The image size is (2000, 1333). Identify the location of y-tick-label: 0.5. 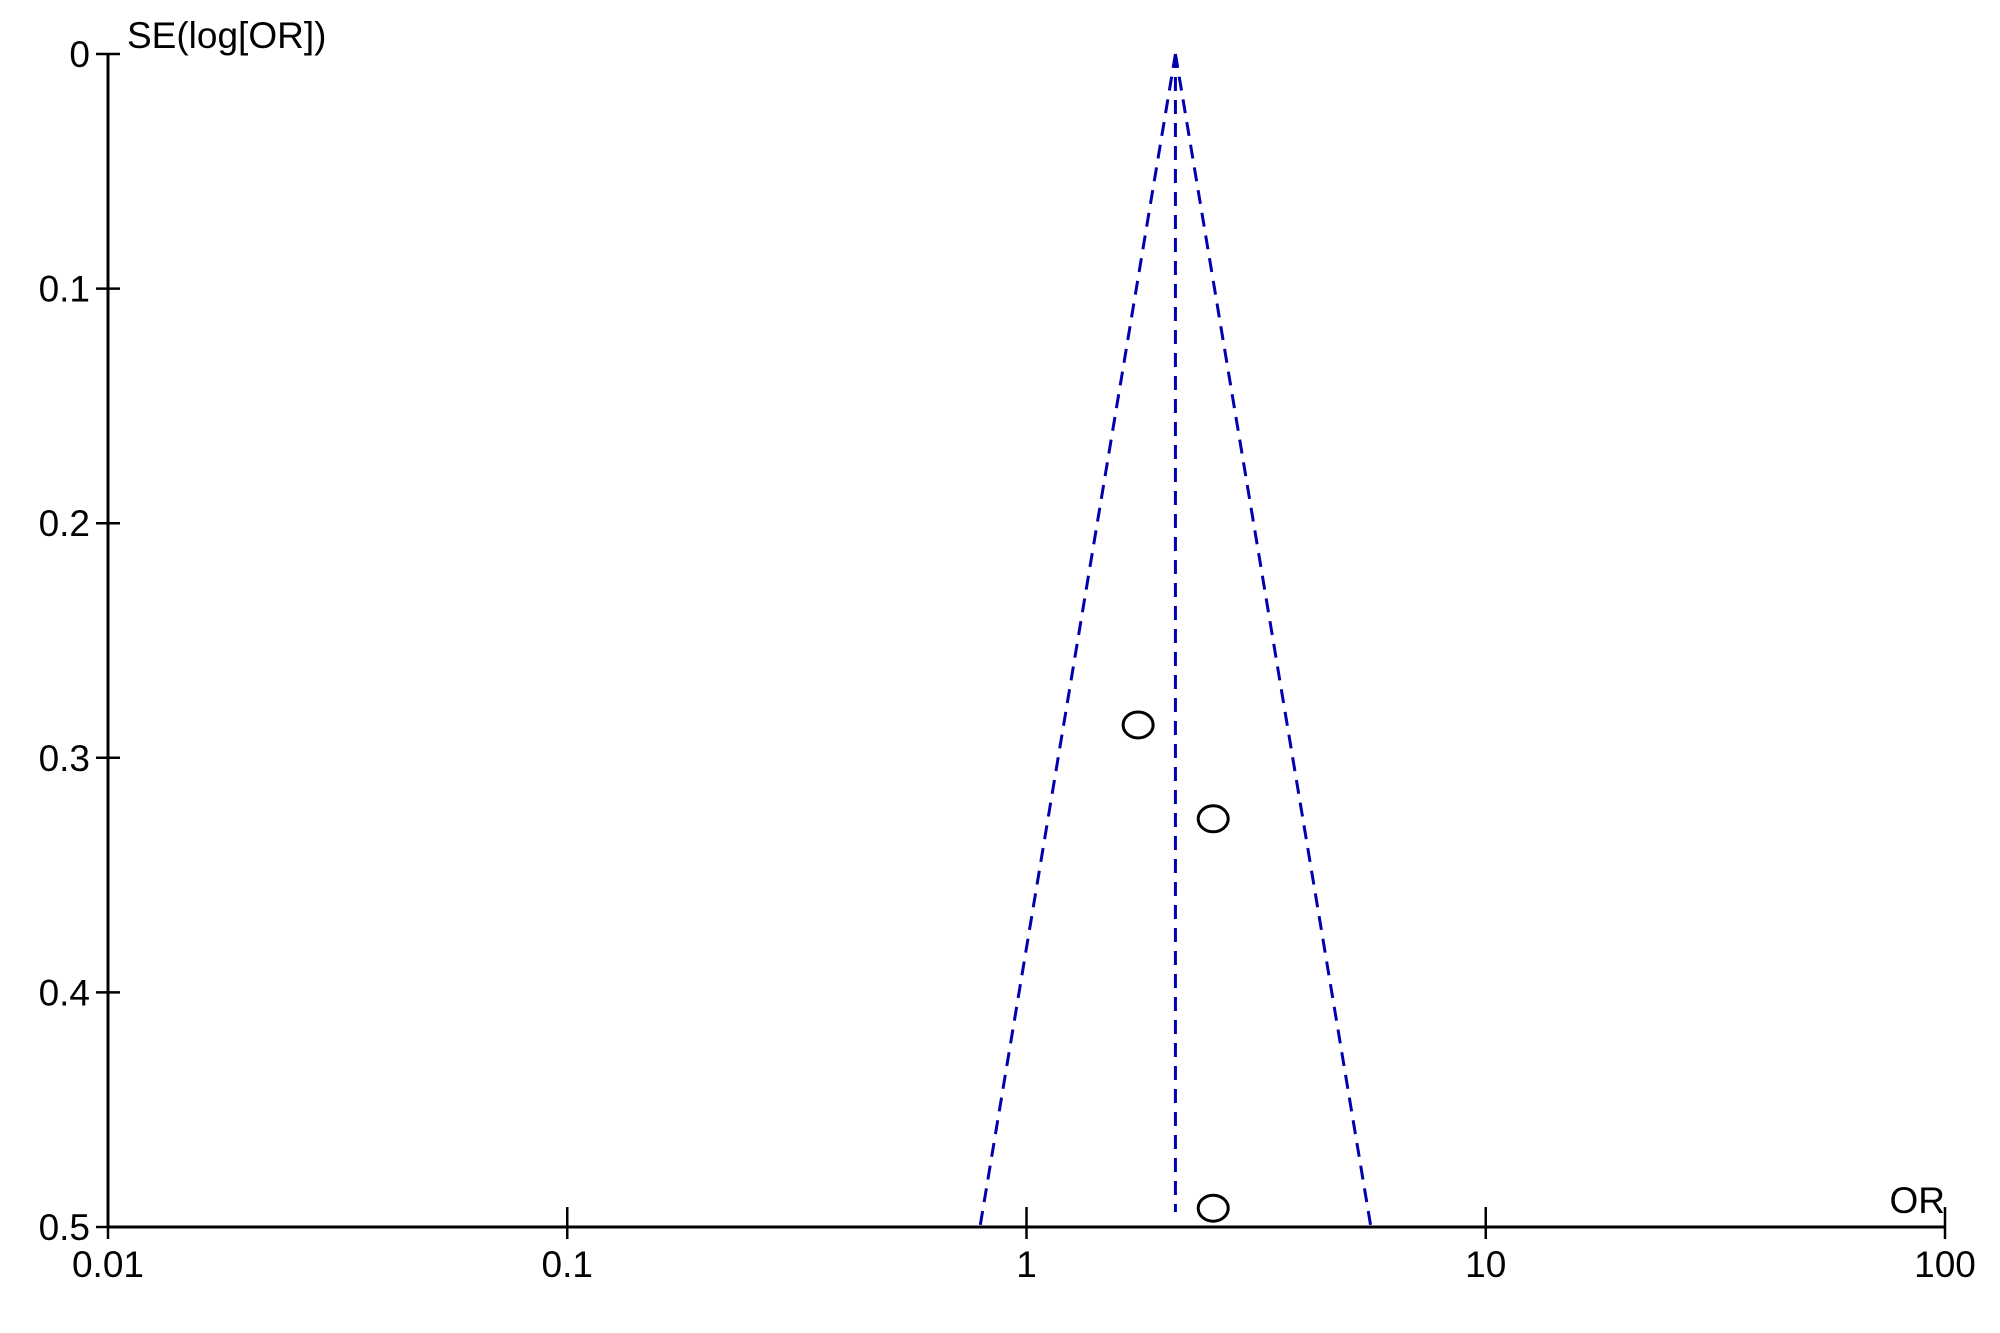
(64, 1227).